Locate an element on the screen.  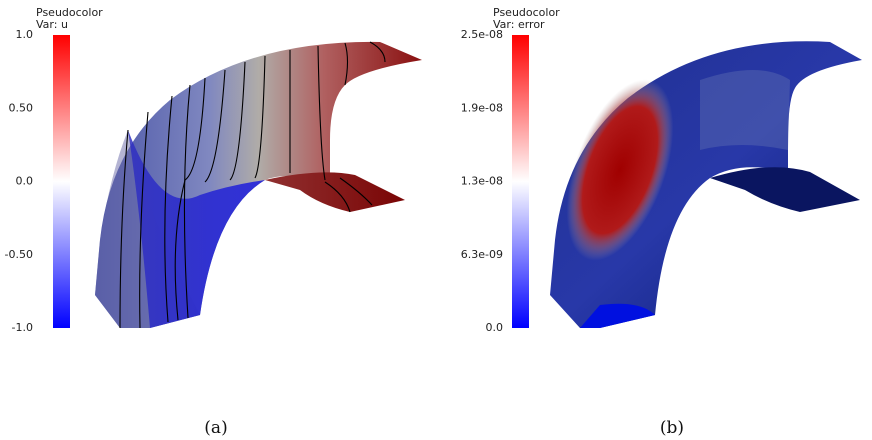
colorbar-tick-label: 1.9e-08 is located at coordinates (482, 107).